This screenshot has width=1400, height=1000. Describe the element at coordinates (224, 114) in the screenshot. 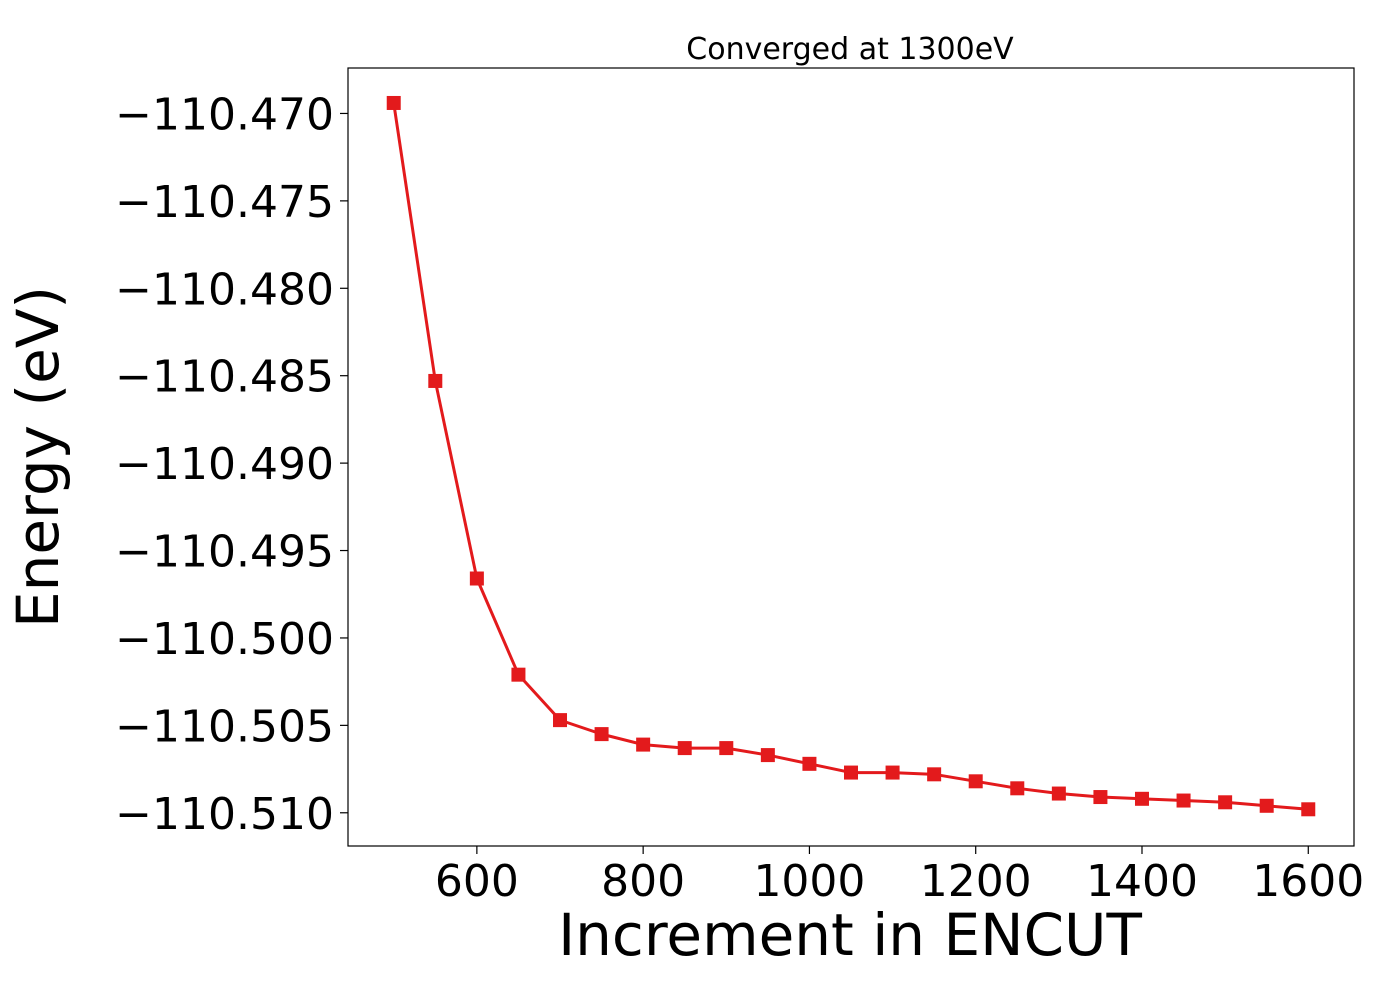

I see `y-tick-label: −110.470` at that location.